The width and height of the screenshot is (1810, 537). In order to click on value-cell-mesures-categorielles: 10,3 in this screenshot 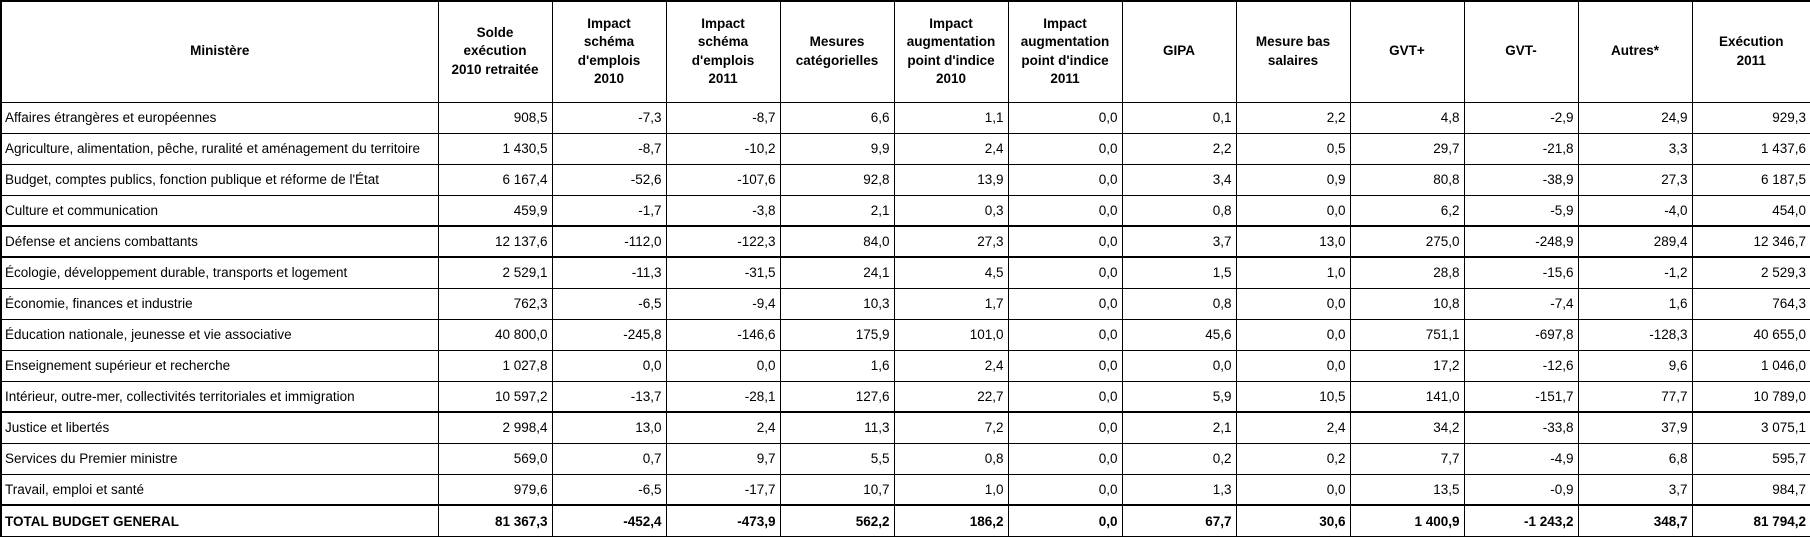, I will do `click(837, 303)`.